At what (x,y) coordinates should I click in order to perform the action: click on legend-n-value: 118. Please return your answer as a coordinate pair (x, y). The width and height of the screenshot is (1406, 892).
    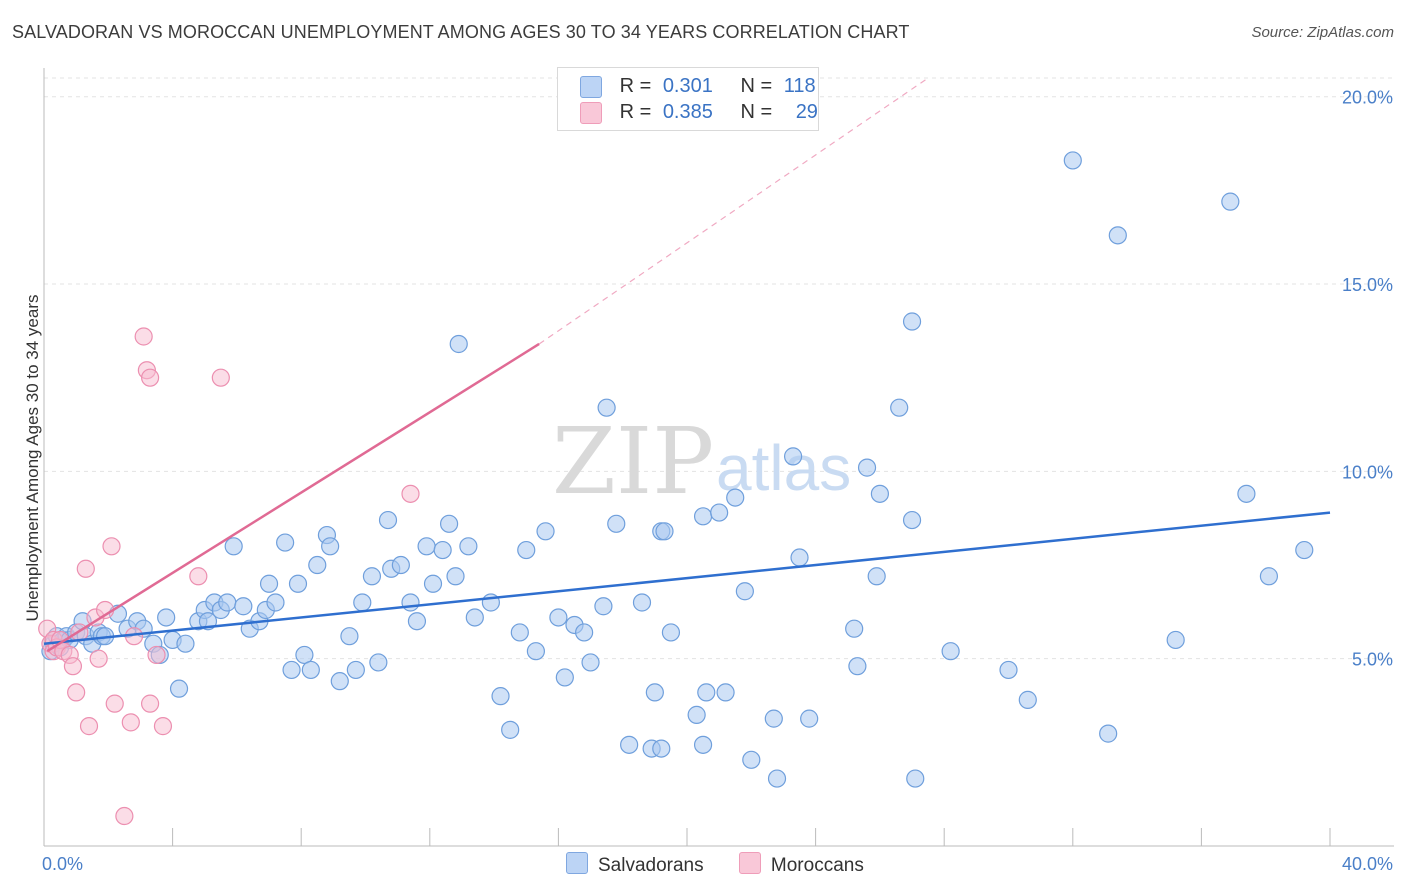
    Looking at the image, I should click on (799, 86).